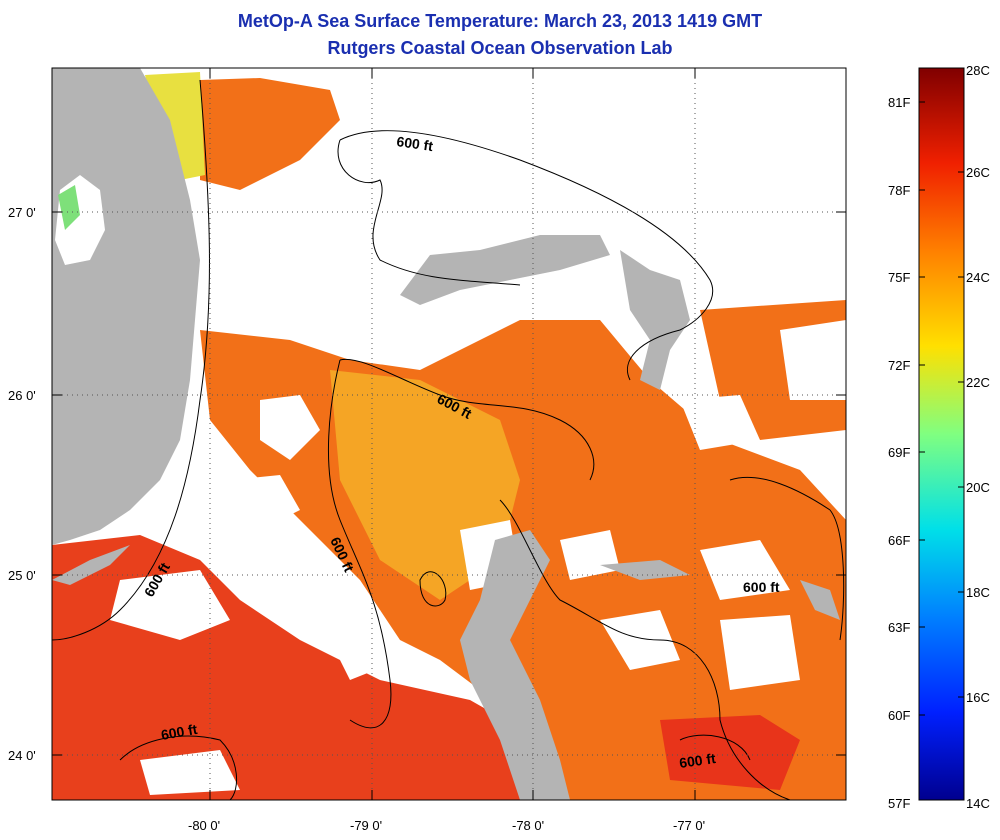 This screenshot has width=1000, height=840. I want to click on colorbar-c-22: 22C, so click(978, 382).